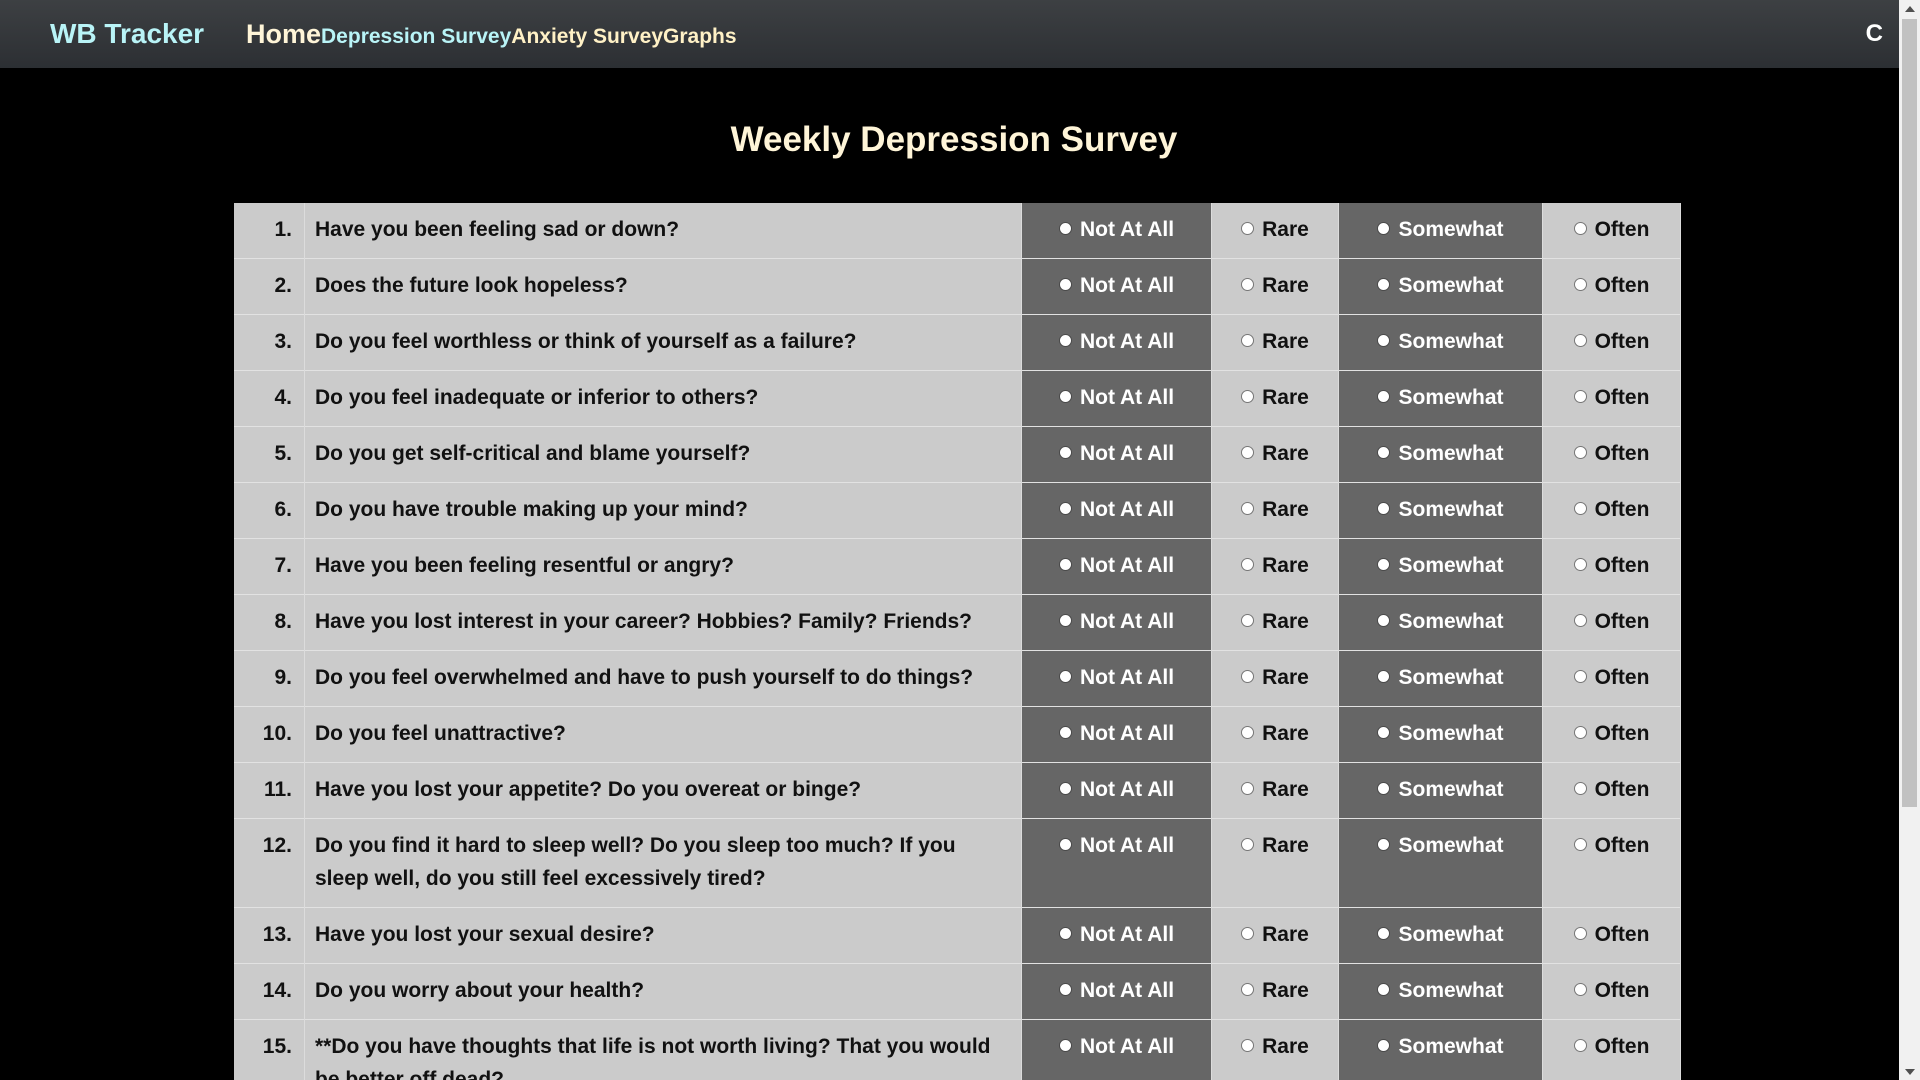 This screenshot has height=1080, width=1920. I want to click on nav-depression-survey-link: Depression Survey, so click(416, 36).